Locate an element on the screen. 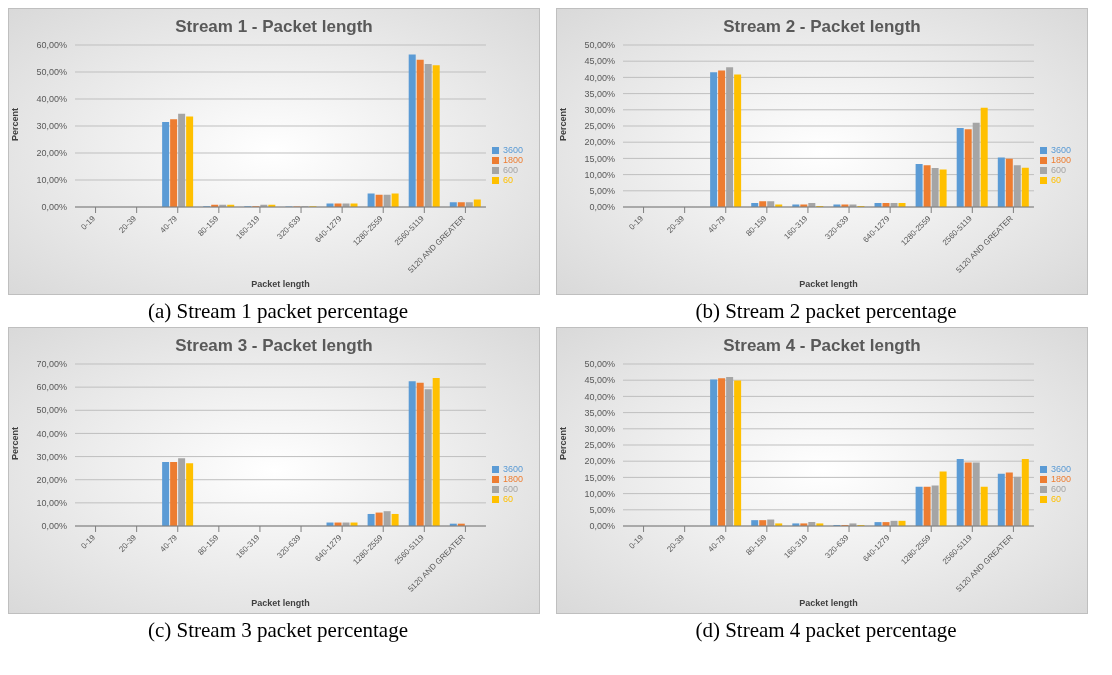 Image resolution: width=1112 pixels, height=675 pixels. chart-title: Stream 3 - Packet length is located at coordinates (274, 346).